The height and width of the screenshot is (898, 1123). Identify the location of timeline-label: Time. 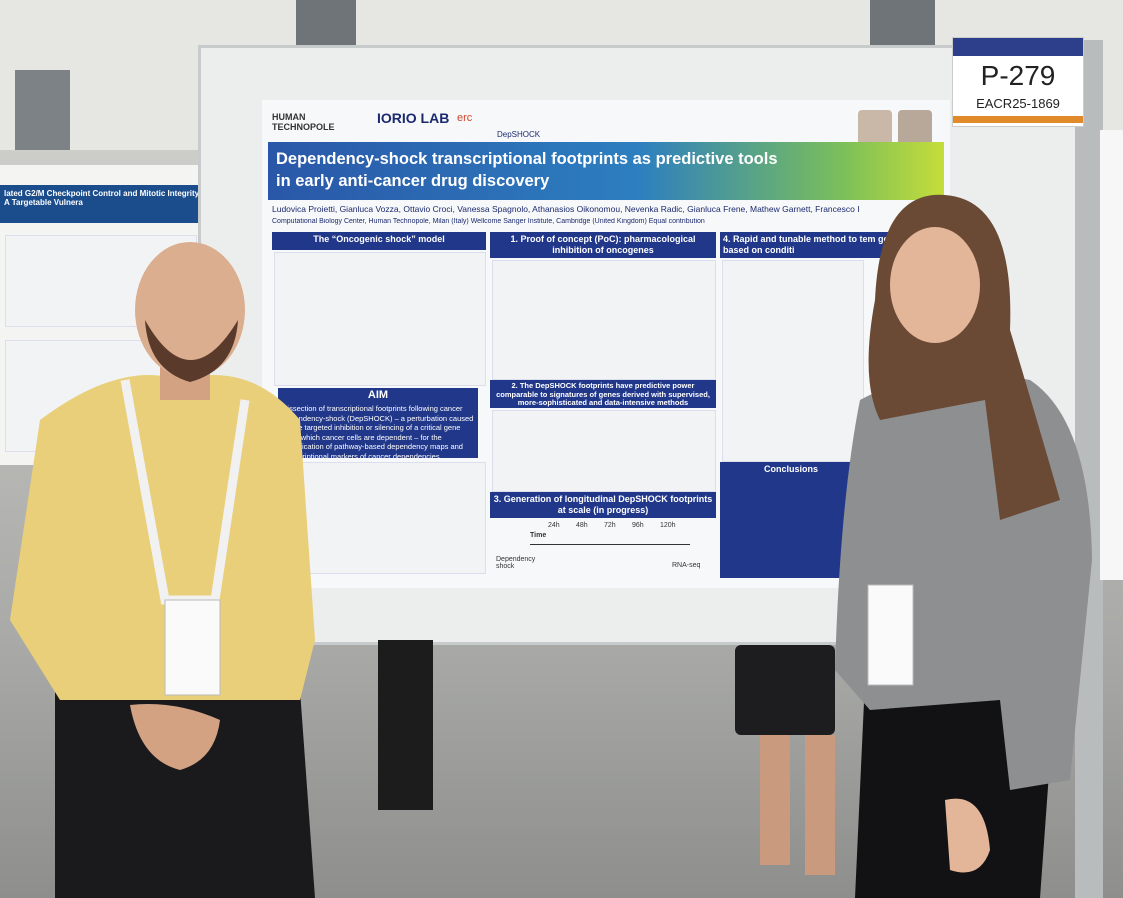
(538, 535).